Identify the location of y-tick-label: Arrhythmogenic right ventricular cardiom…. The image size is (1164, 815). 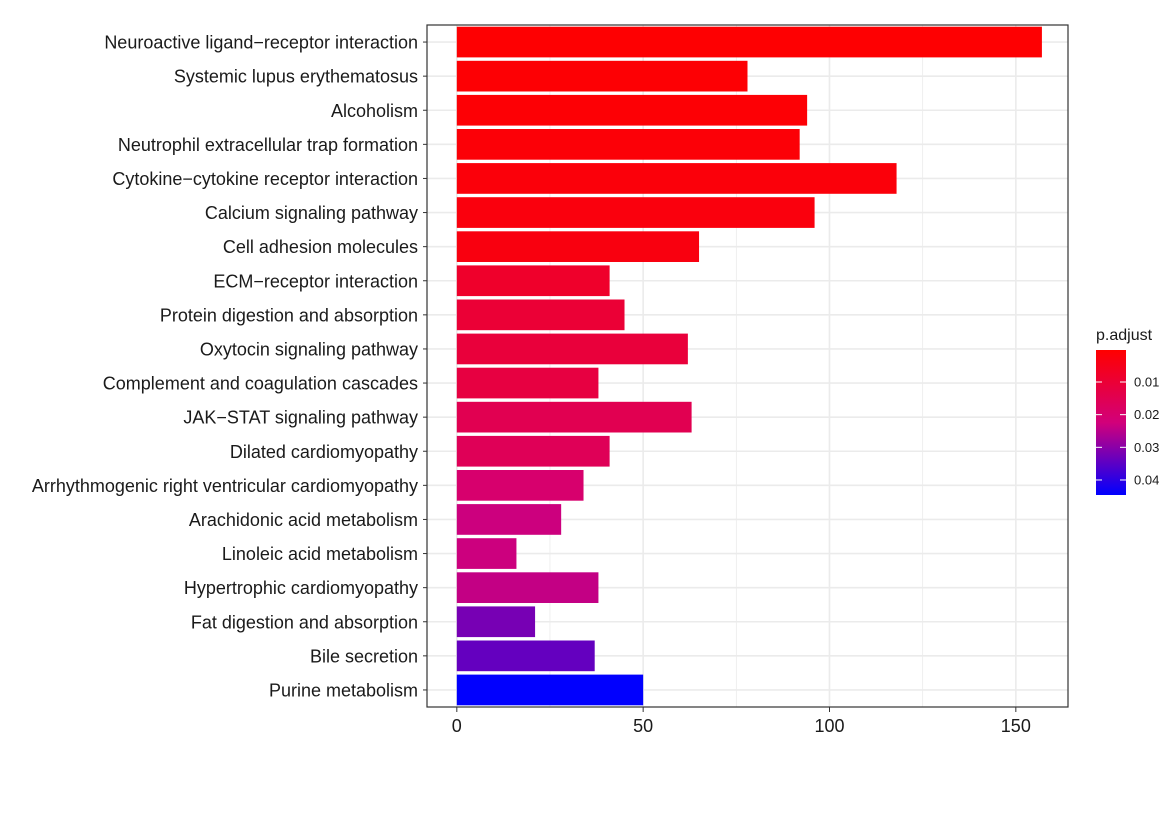
(225, 486).